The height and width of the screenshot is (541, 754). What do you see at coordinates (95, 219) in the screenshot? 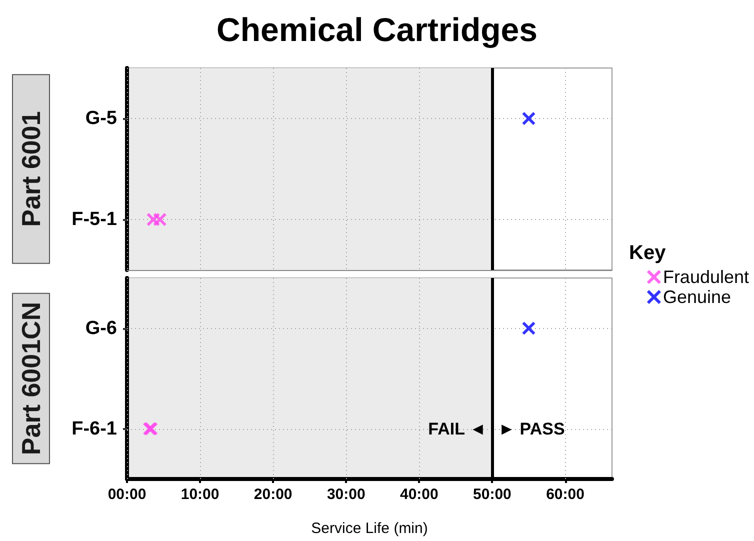
I see `y-tick-label: F-5-1` at bounding box center [95, 219].